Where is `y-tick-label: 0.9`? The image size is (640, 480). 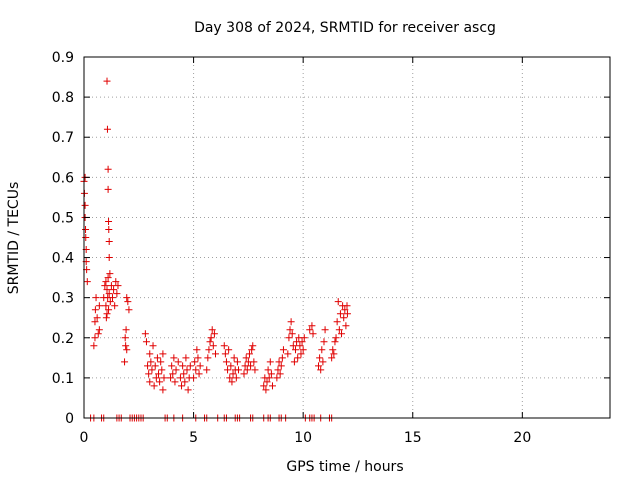
y-tick-label: 0.9 is located at coordinates (63, 58).